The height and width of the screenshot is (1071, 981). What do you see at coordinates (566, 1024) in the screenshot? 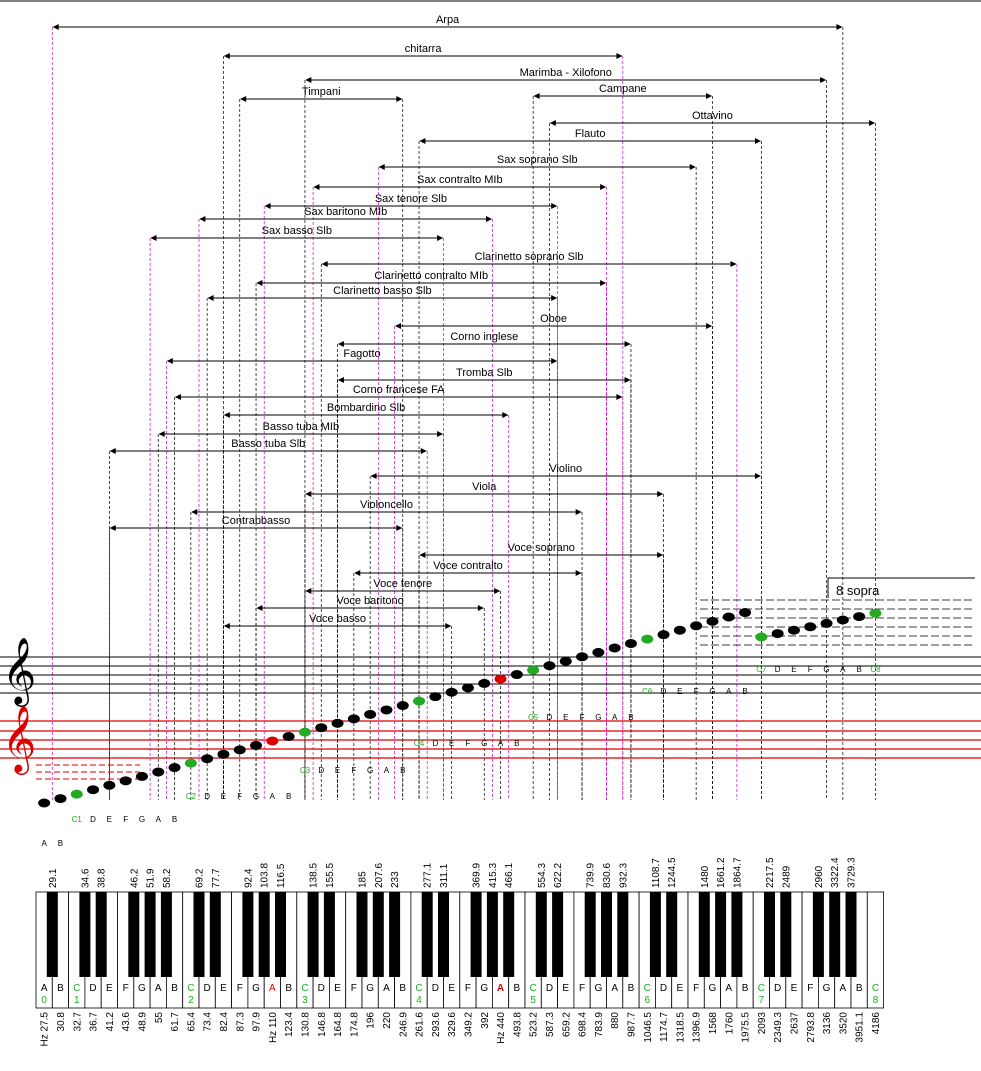
I see `white-key-hz: 659.2` at bounding box center [566, 1024].